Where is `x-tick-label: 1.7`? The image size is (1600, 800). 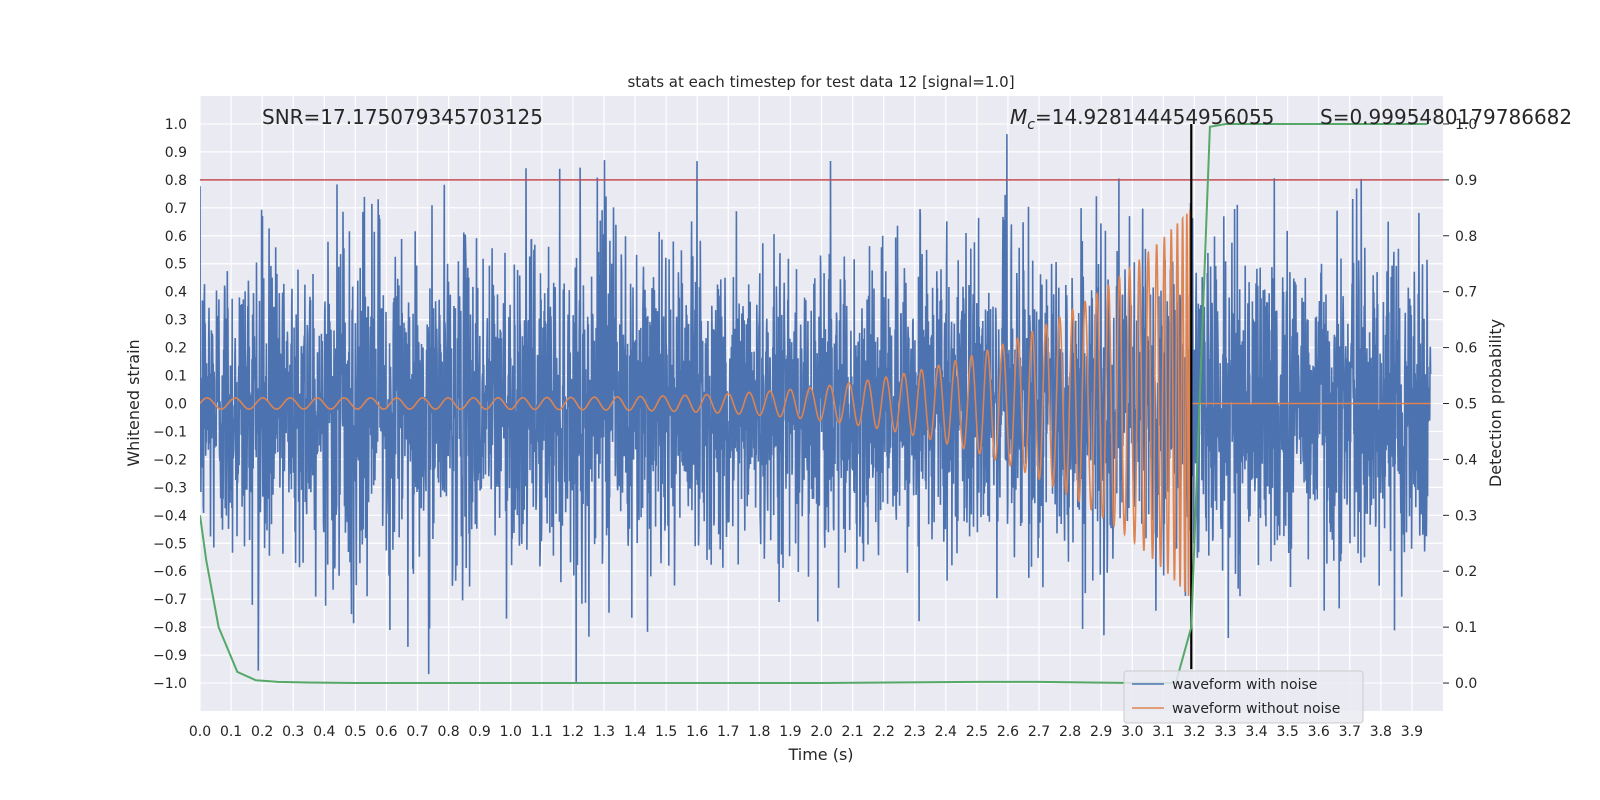
x-tick-label: 1.7 is located at coordinates (728, 732).